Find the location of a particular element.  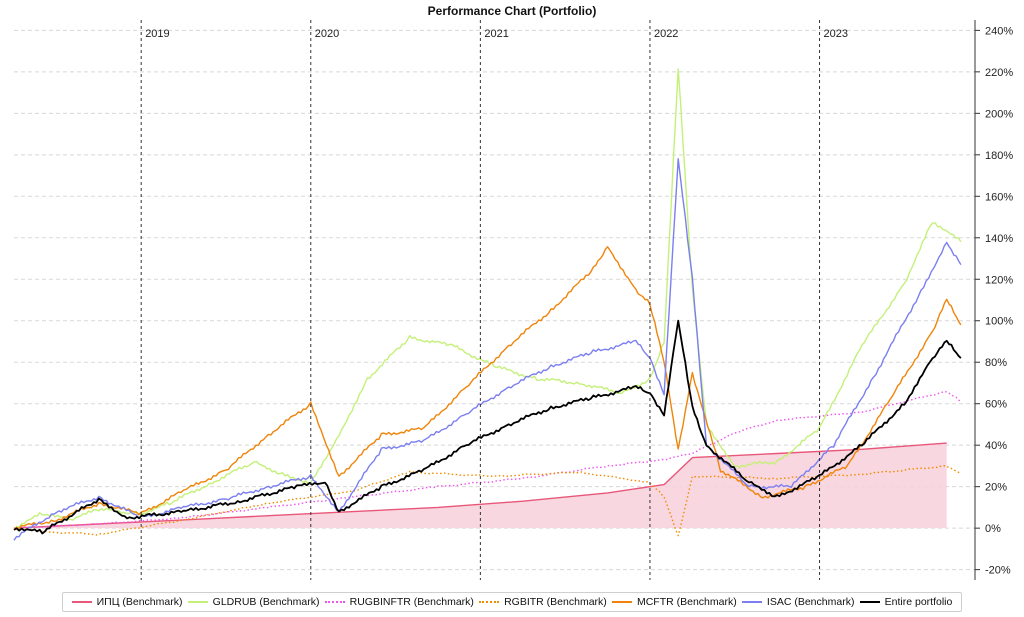

series-area-fill is located at coordinates (480, 486).